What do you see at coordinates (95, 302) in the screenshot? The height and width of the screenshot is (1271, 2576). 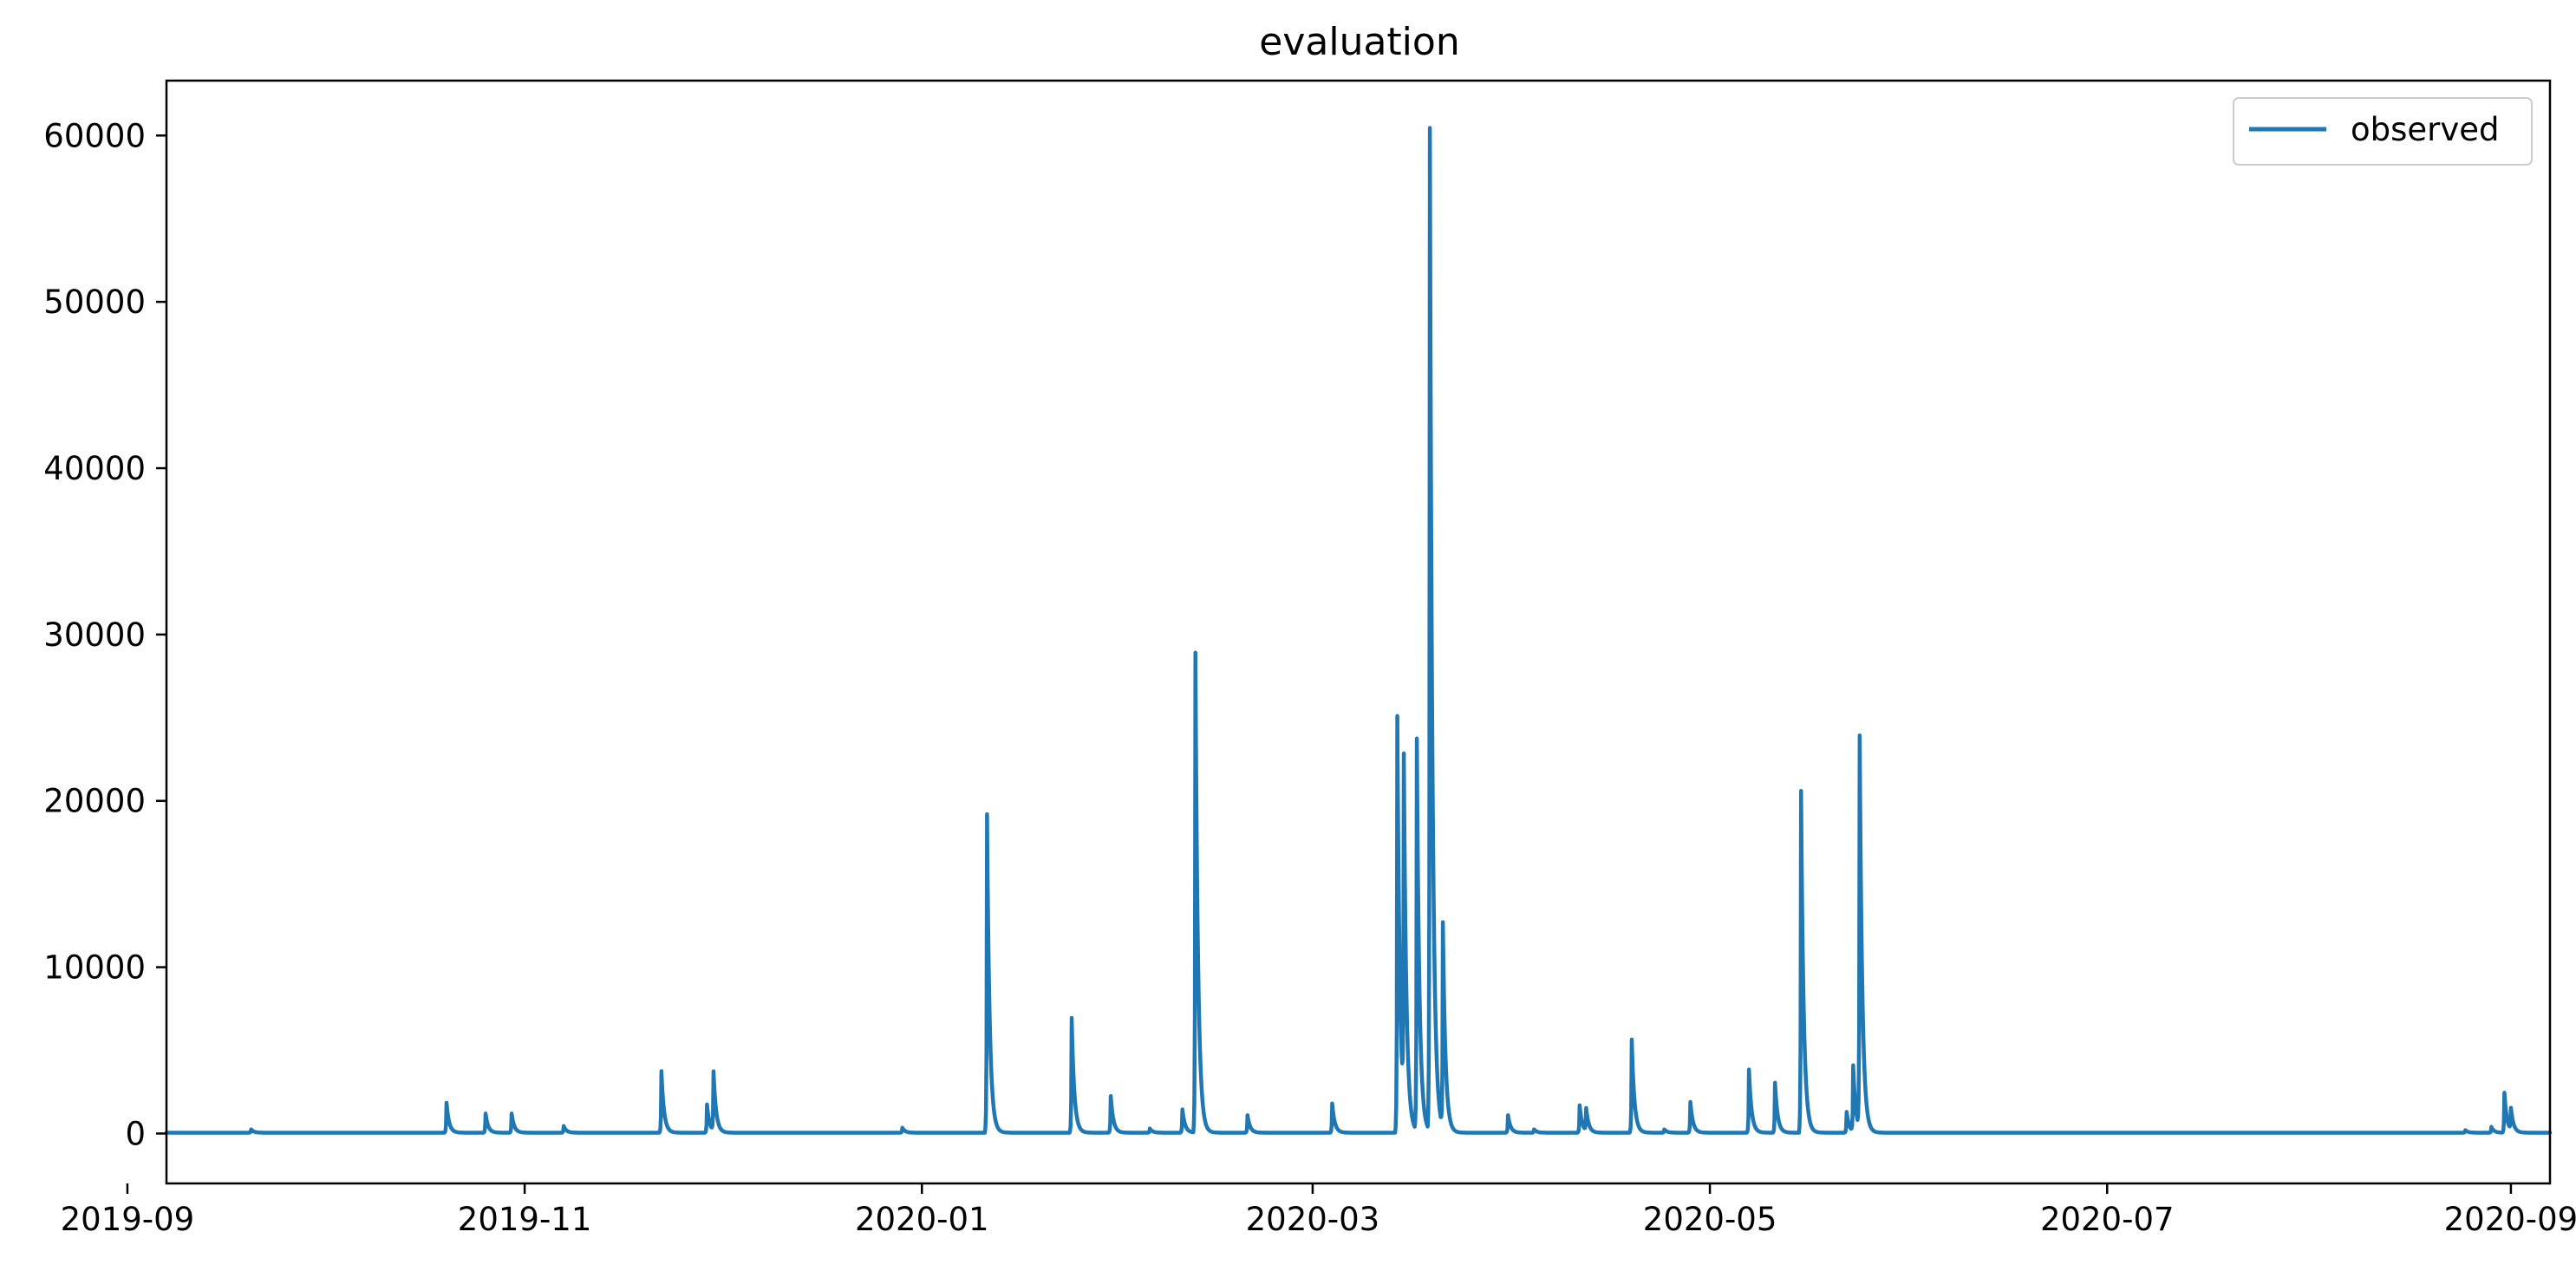 I see `y-tick-label: 50000` at bounding box center [95, 302].